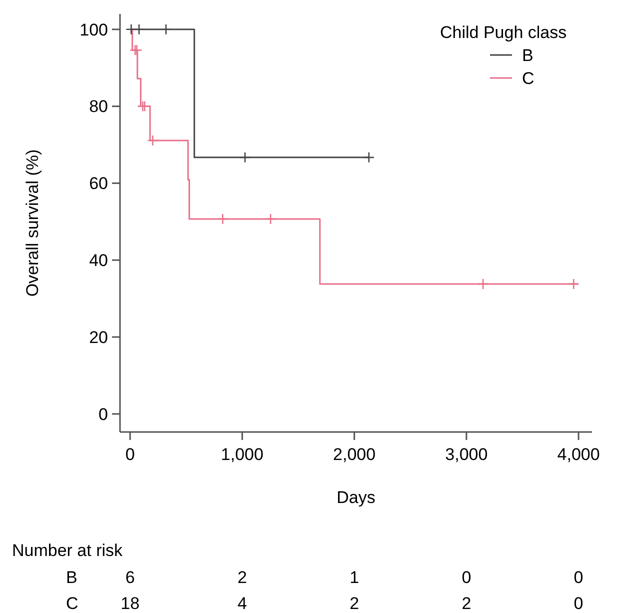 This screenshot has width=632, height=613. I want to click on x-tick-label: 2,000, so click(354, 454).